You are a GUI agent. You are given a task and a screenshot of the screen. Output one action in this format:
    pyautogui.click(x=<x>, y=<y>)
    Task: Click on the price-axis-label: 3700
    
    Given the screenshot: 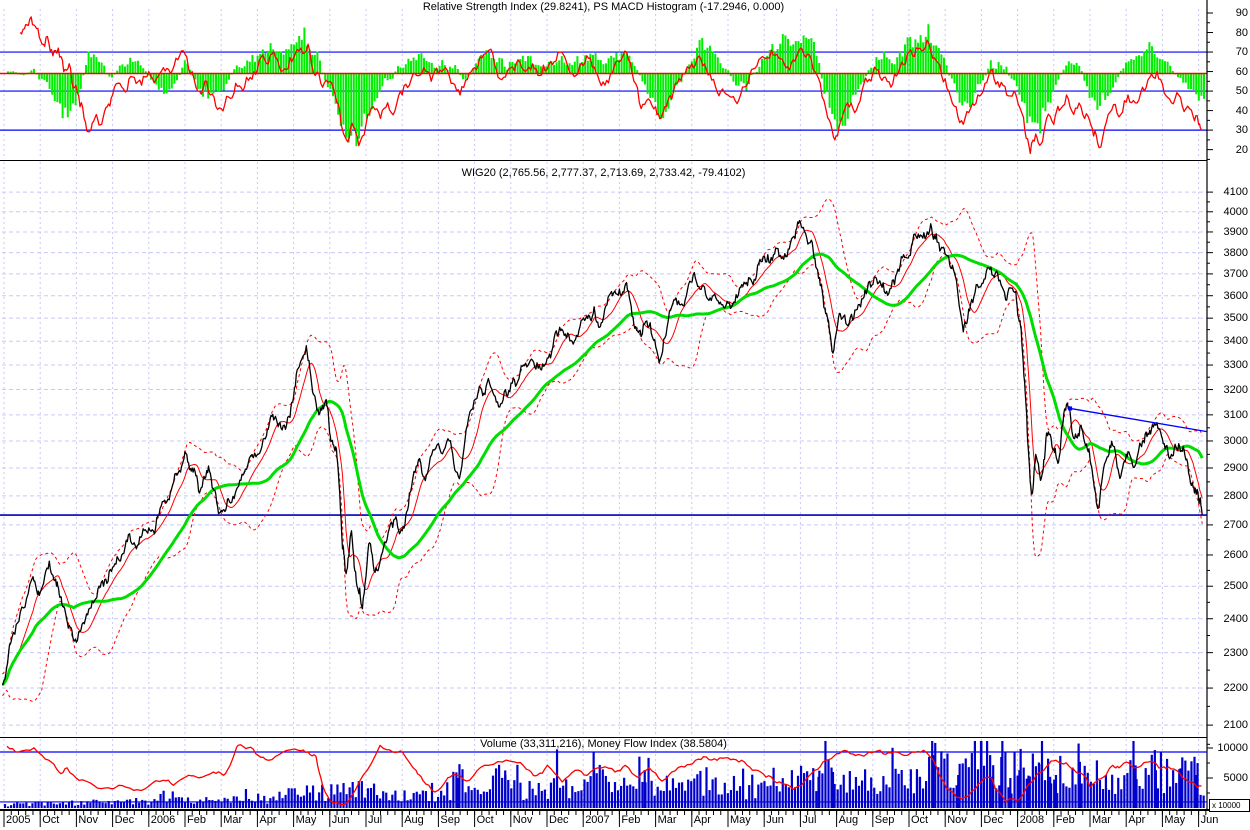 What is the action you would take?
    pyautogui.click(x=1235, y=273)
    